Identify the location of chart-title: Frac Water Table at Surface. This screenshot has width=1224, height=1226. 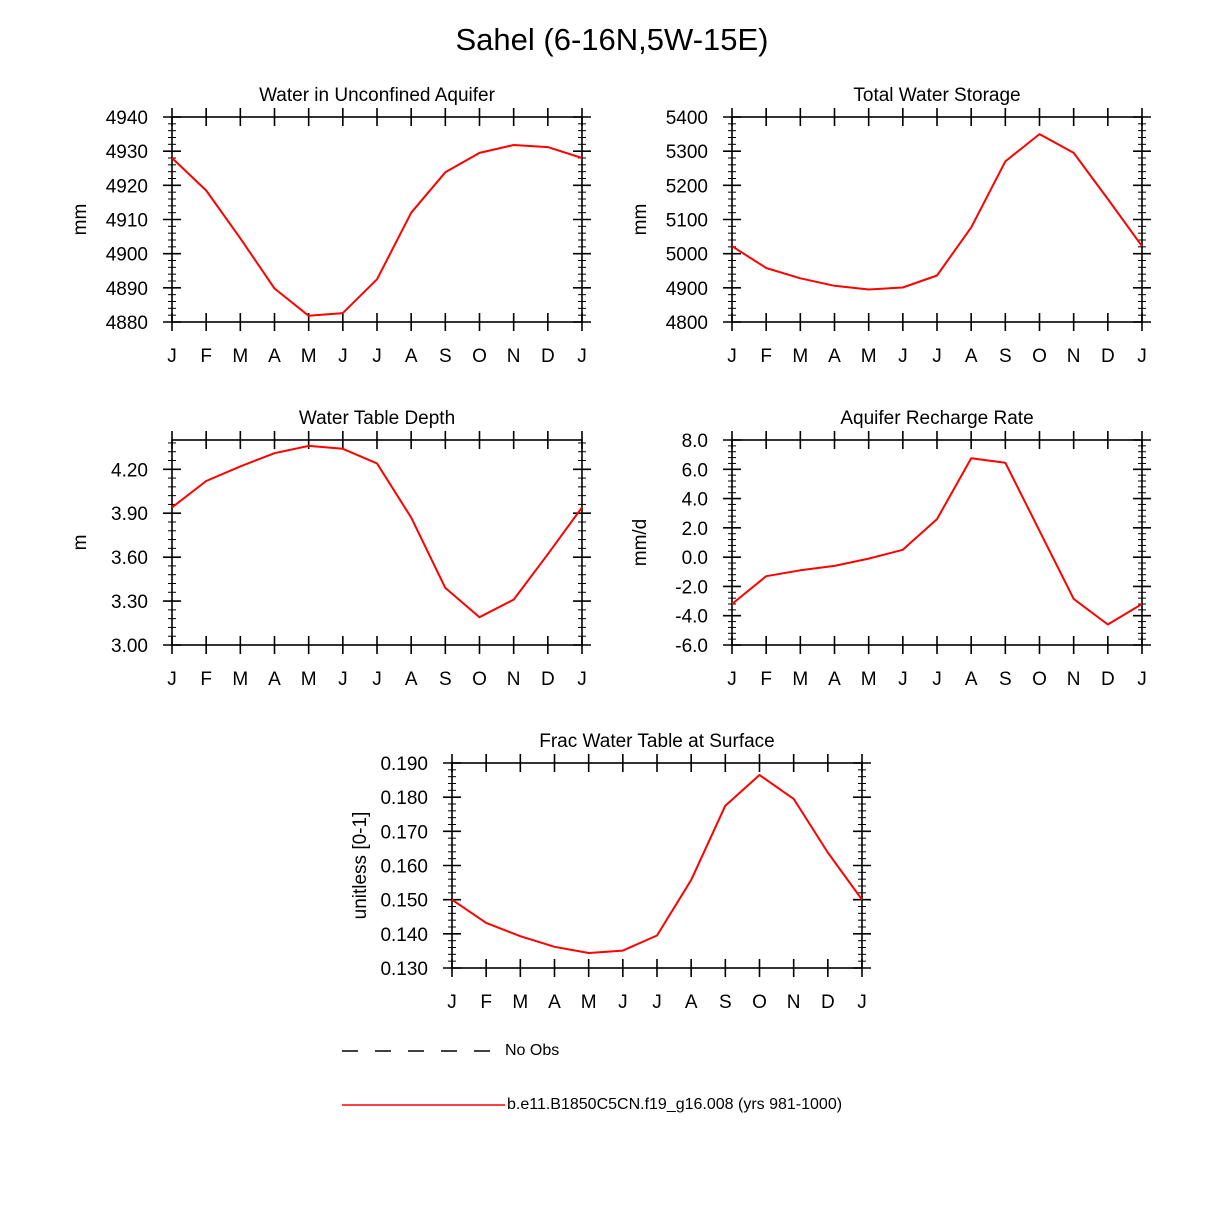
(657, 741).